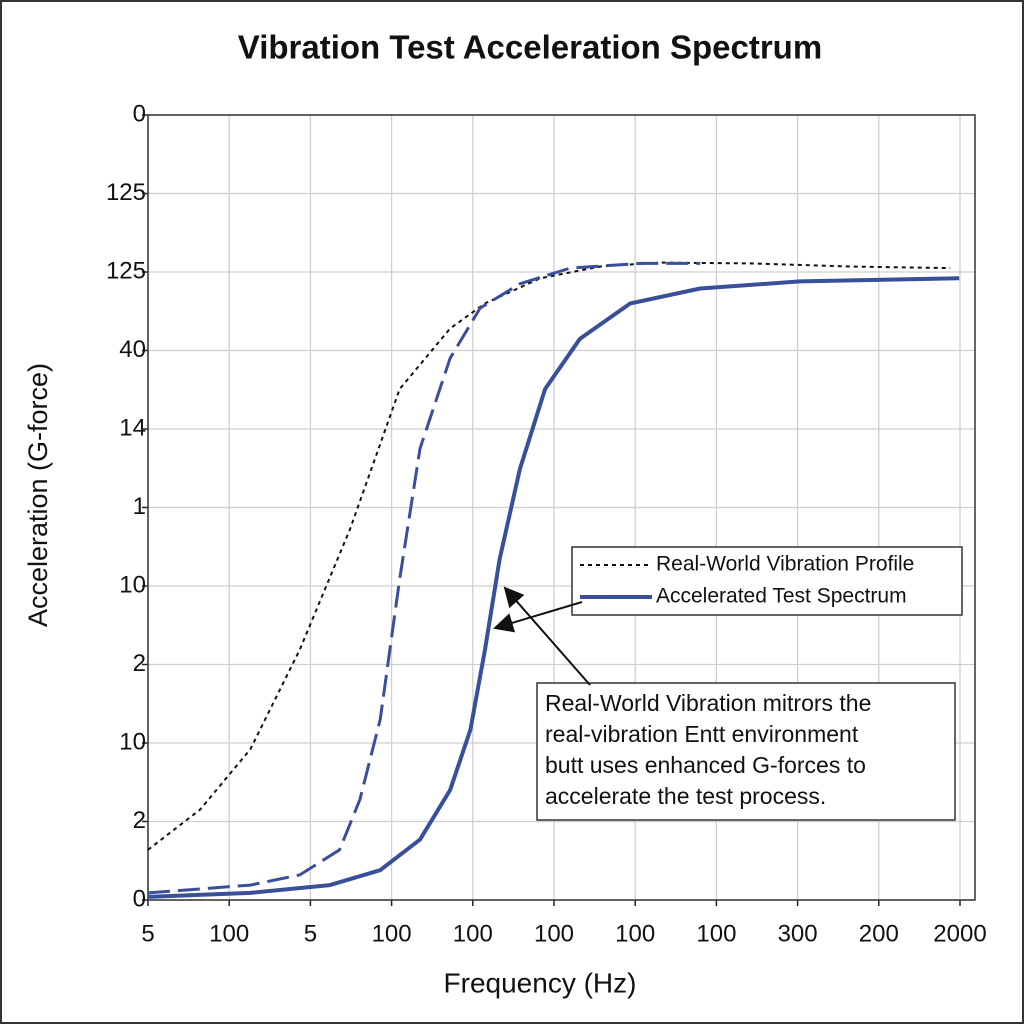 The height and width of the screenshot is (1024, 1024). I want to click on x-tick-label: 200, so click(879, 933).